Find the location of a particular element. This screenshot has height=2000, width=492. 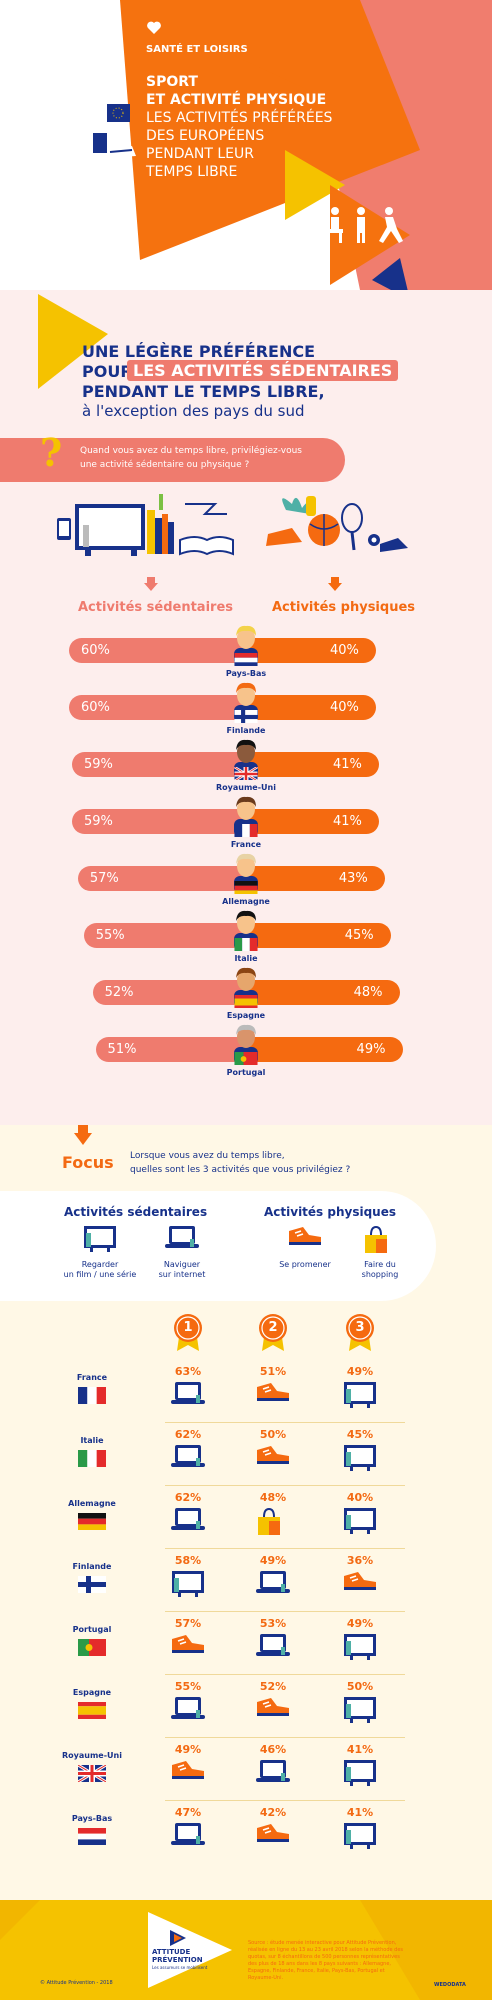

focus-legend-panel is located at coordinates (218, 1246).